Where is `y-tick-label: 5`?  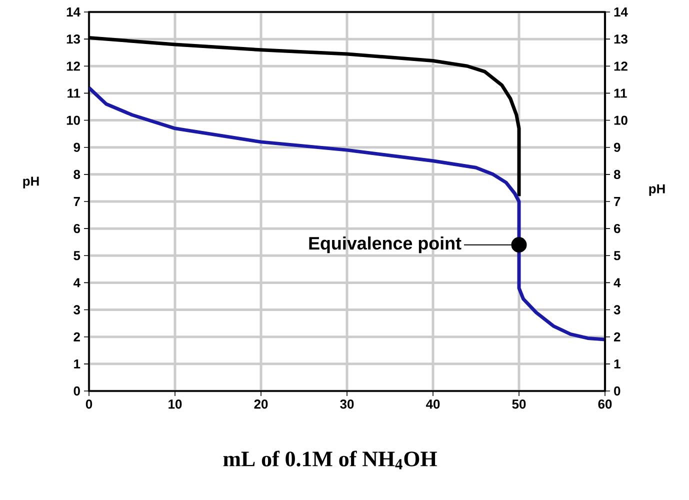 y-tick-label: 5 is located at coordinates (77, 255).